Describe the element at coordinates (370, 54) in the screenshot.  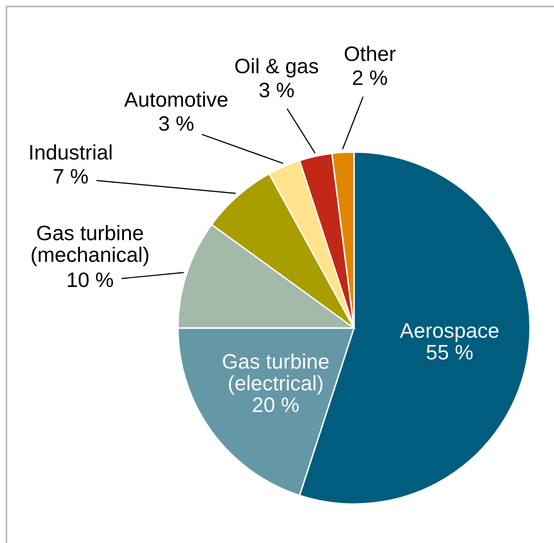
I see `slice-label: Other` at that location.